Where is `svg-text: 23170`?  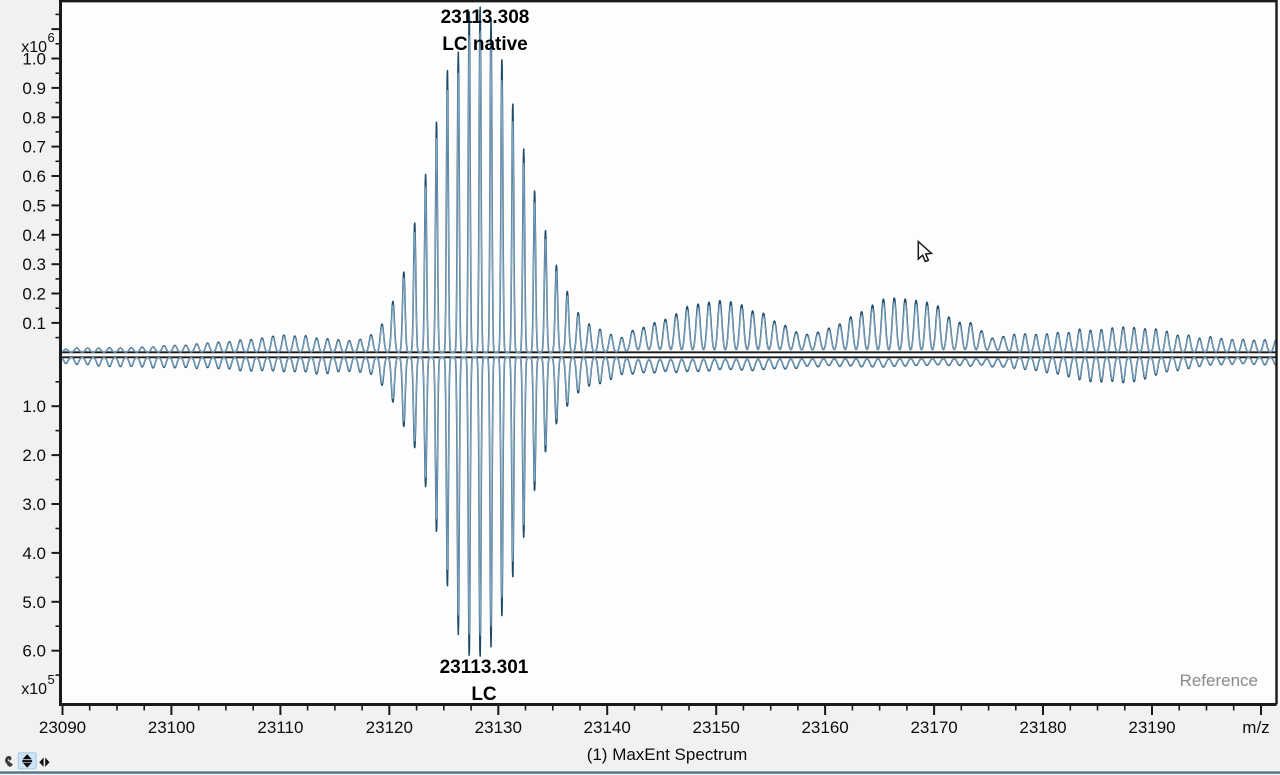
svg-text: 23170 is located at coordinates (933, 727).